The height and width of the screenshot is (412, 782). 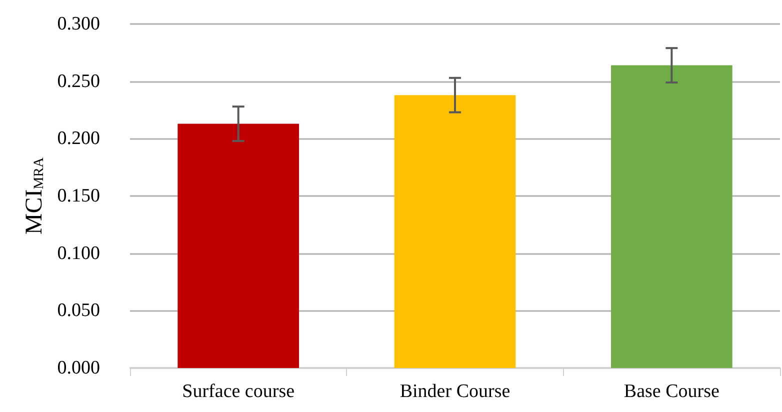 What do you see at coordinates (78, 24) in the screenshot?
I see `y-tick-label: 0.300` at bounding box center [78, 24].